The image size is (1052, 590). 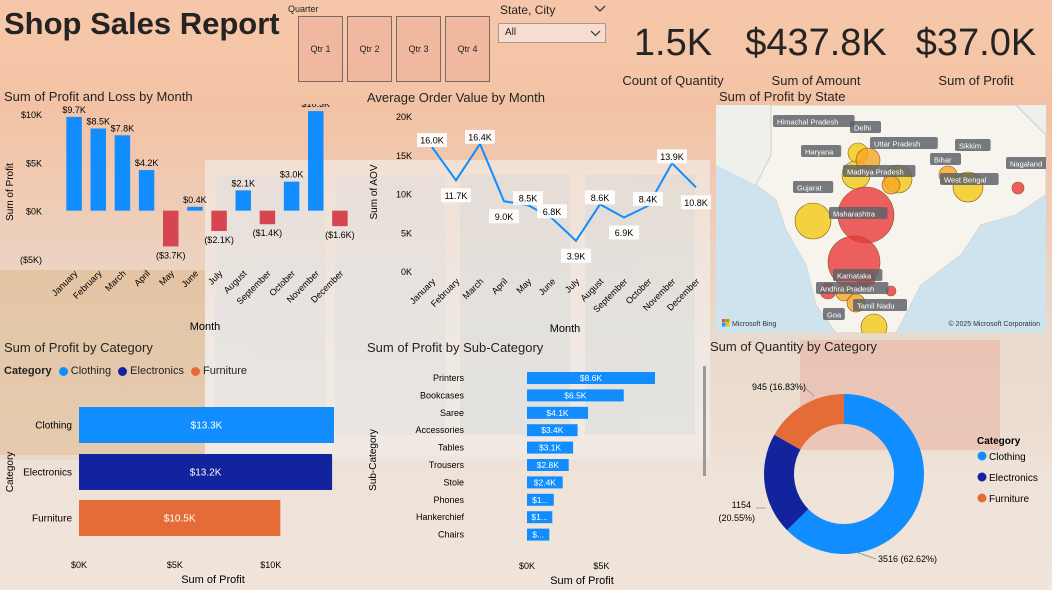 What do you see at coordinates (624, 233) in the screenshot?
I see `data-label: 6.9K` at bounding box center [624, 233].